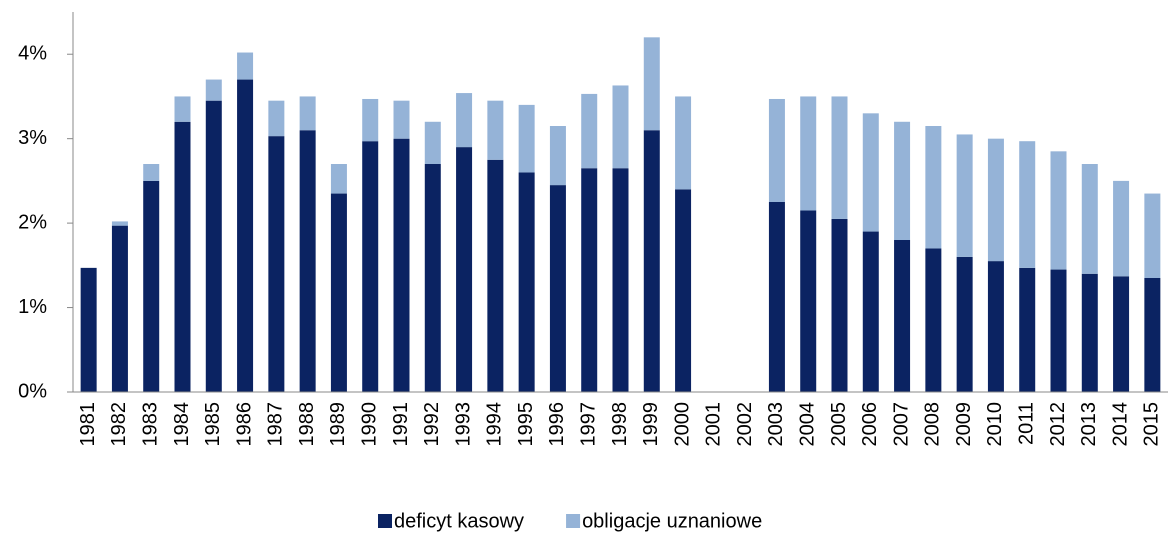 The image size is (1168, 538). Describe the element at coordinates (401, 424) in the screenshot. I see `x-tick-label: 1991` at that location.